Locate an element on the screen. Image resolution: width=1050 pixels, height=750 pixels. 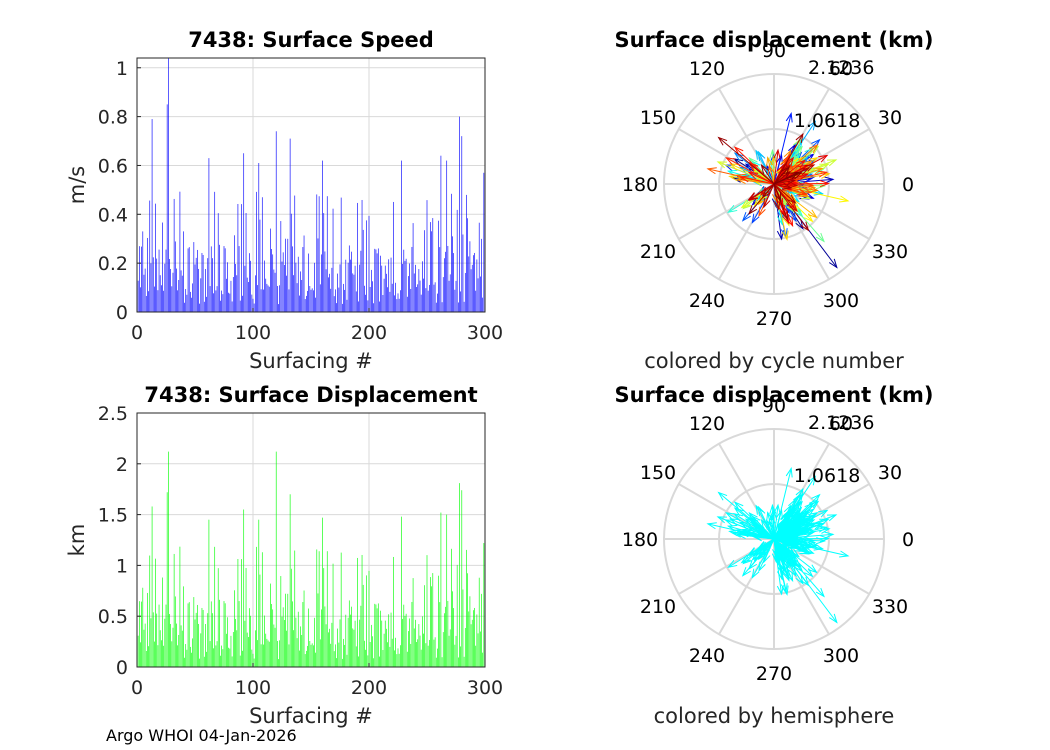
polar-angle-label: 30 is located at coordinates (890, 118).